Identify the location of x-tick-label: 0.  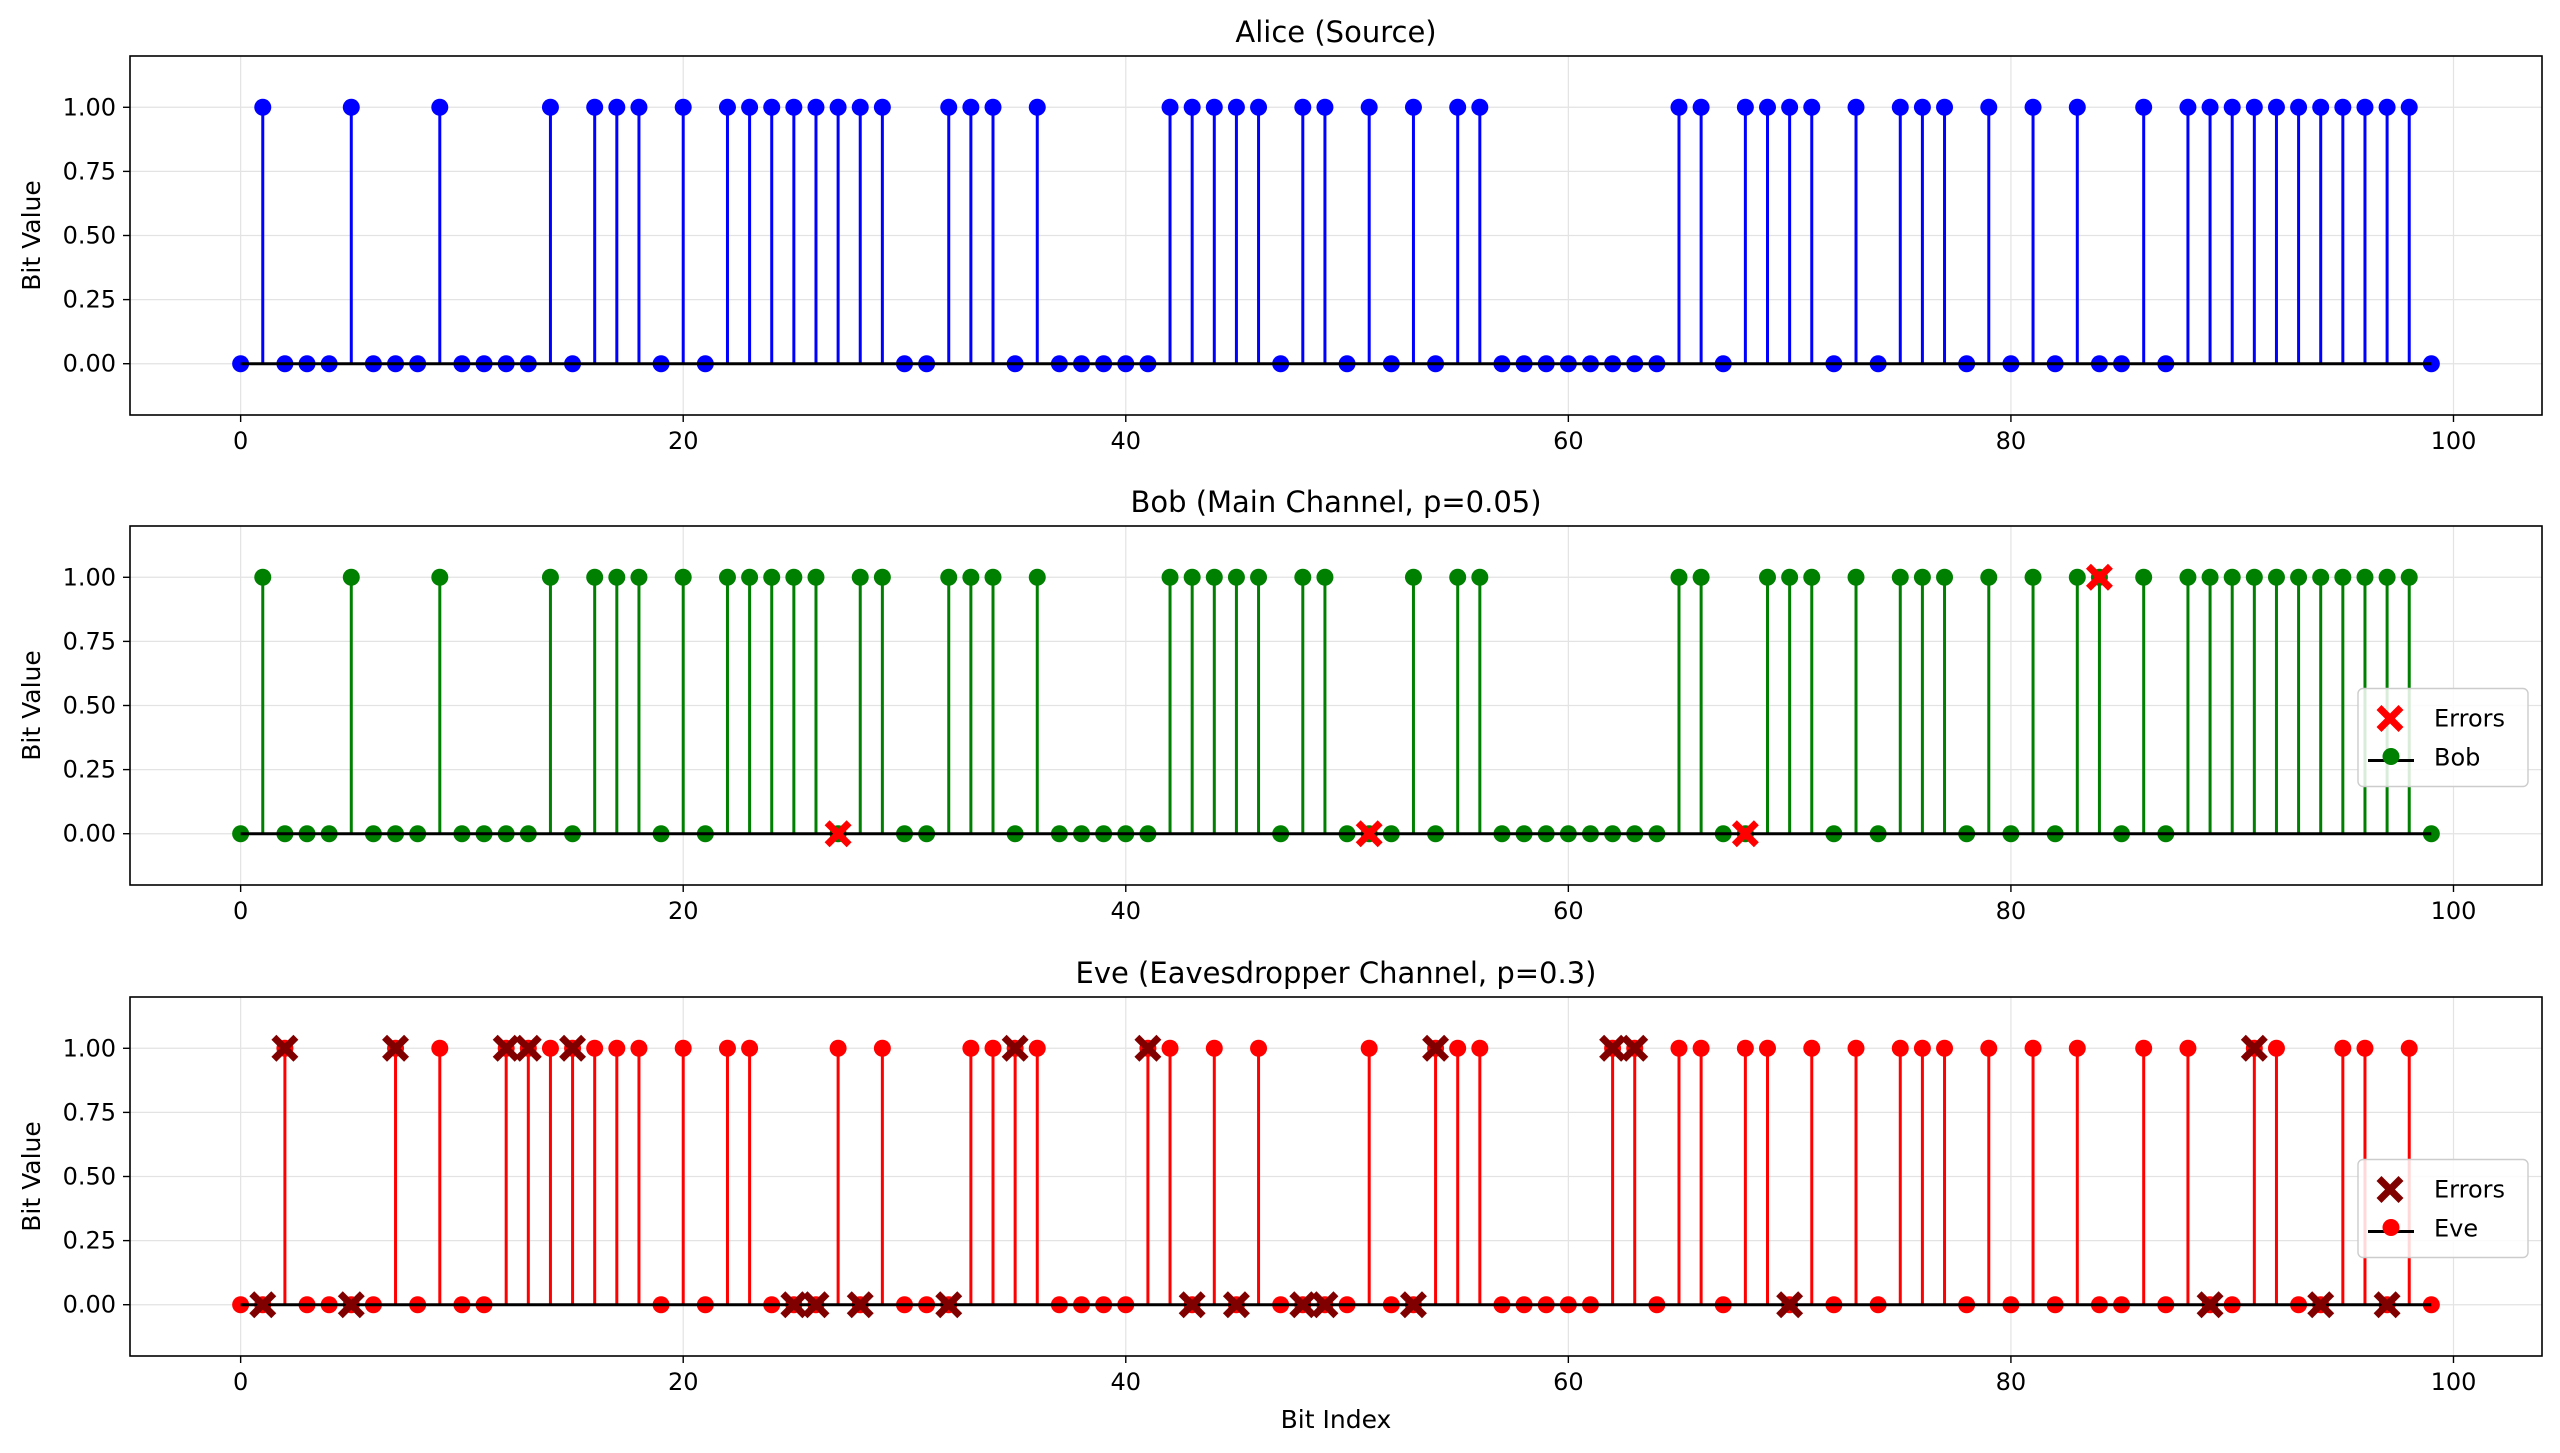
(240, 1382).